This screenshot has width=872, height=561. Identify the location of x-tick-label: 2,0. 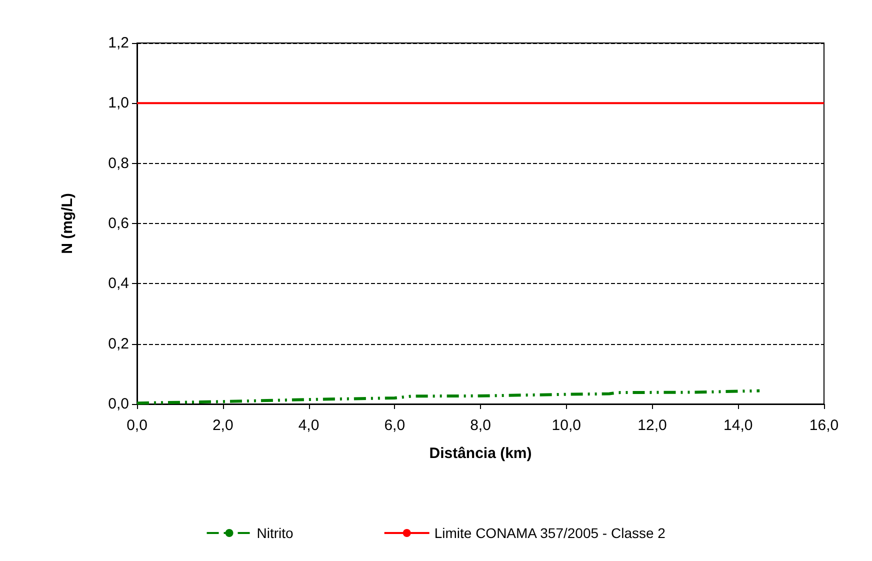
(223, 425).